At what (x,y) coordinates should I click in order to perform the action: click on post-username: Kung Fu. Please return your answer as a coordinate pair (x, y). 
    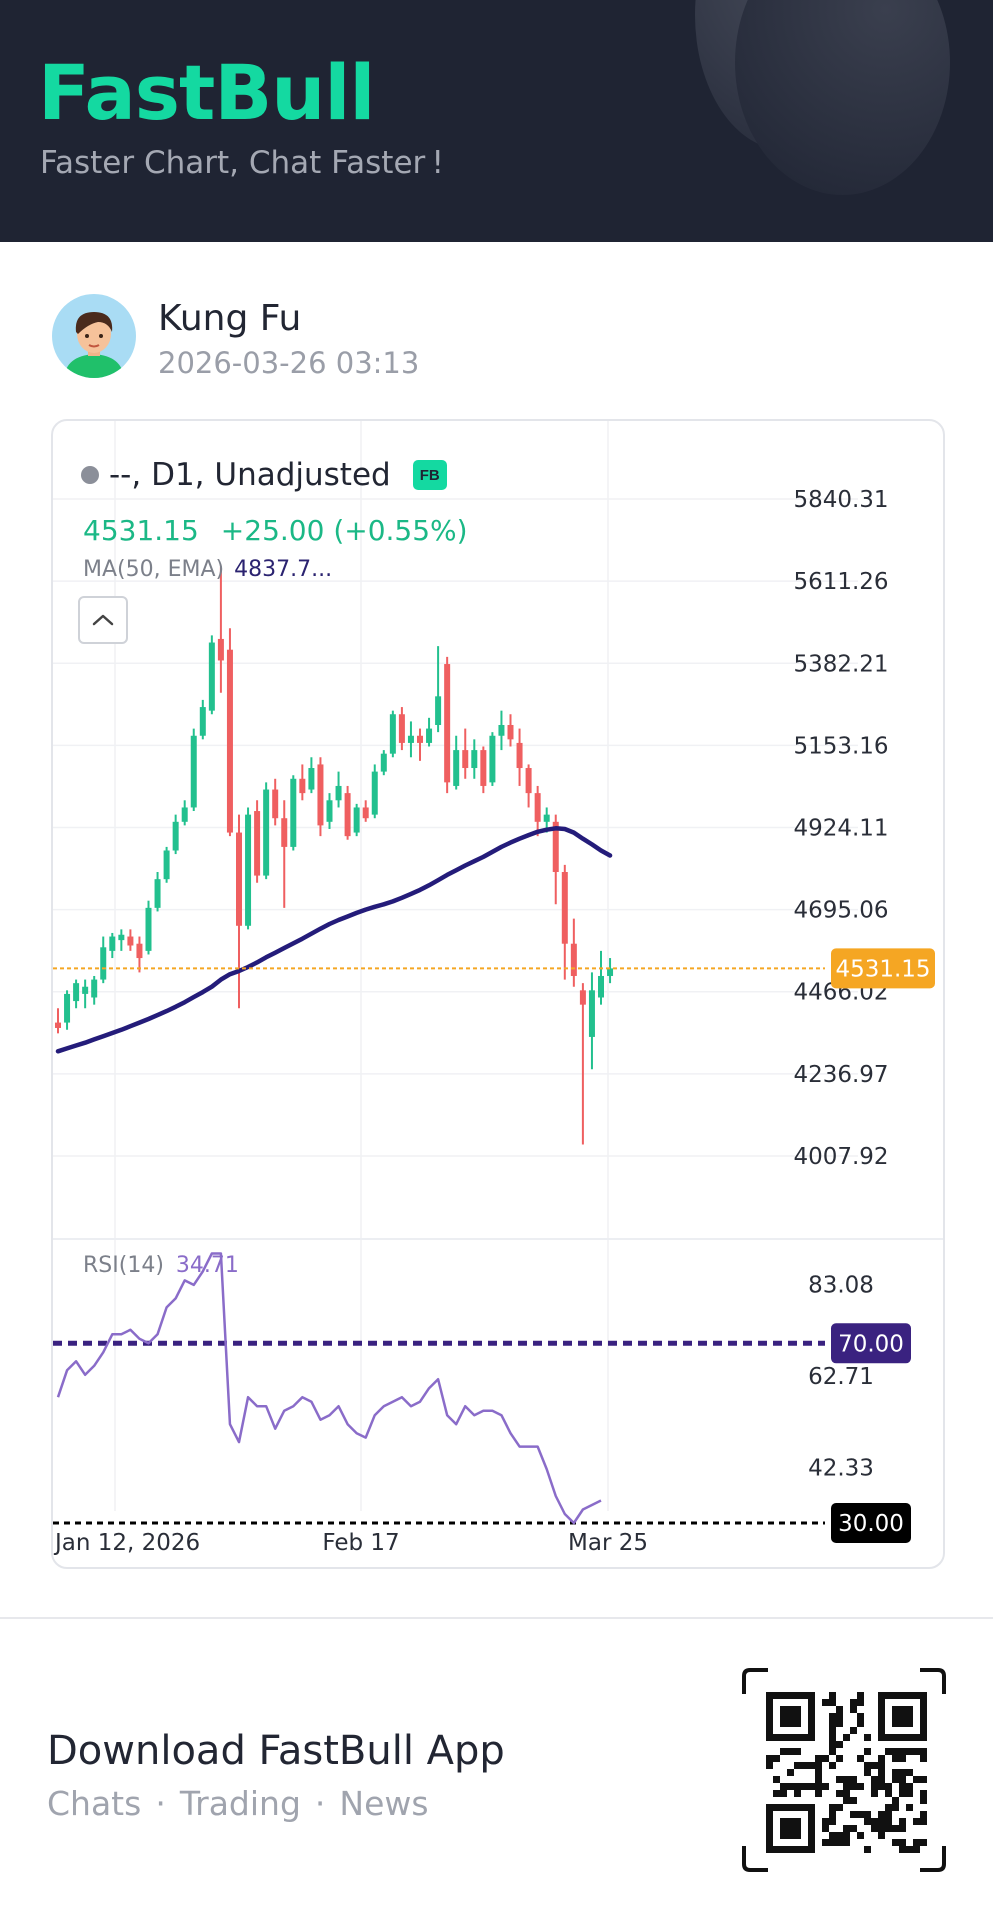
    Looking at the image, I should click on (230, 318).